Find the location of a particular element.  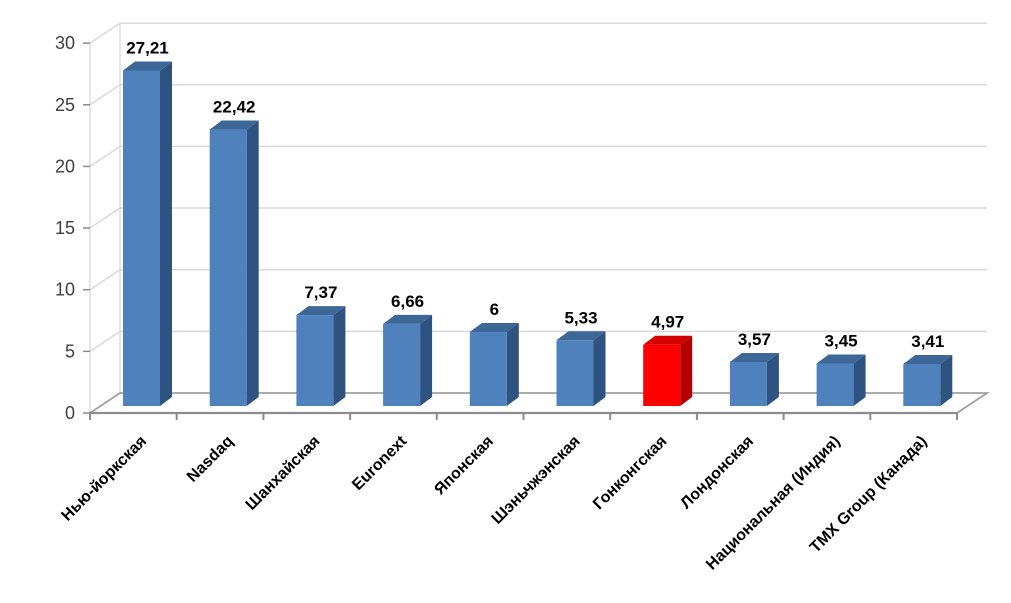

y-tick-label: 15 is located at coordinates (65, 228).